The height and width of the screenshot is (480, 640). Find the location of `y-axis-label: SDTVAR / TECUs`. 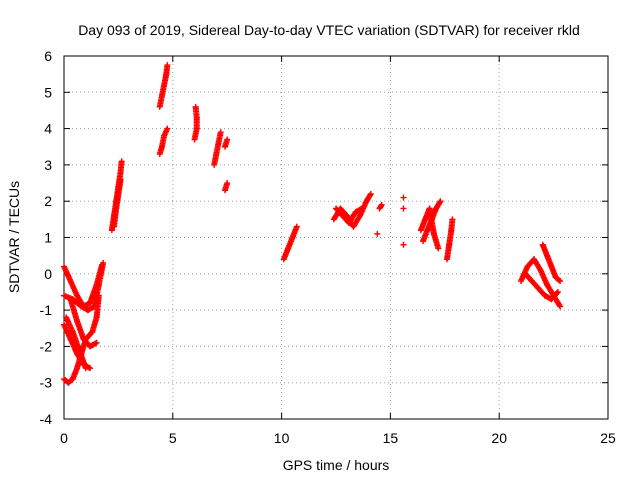

y-axis-label: SDTVAR / TECUs is located at coordinates (14, 237).